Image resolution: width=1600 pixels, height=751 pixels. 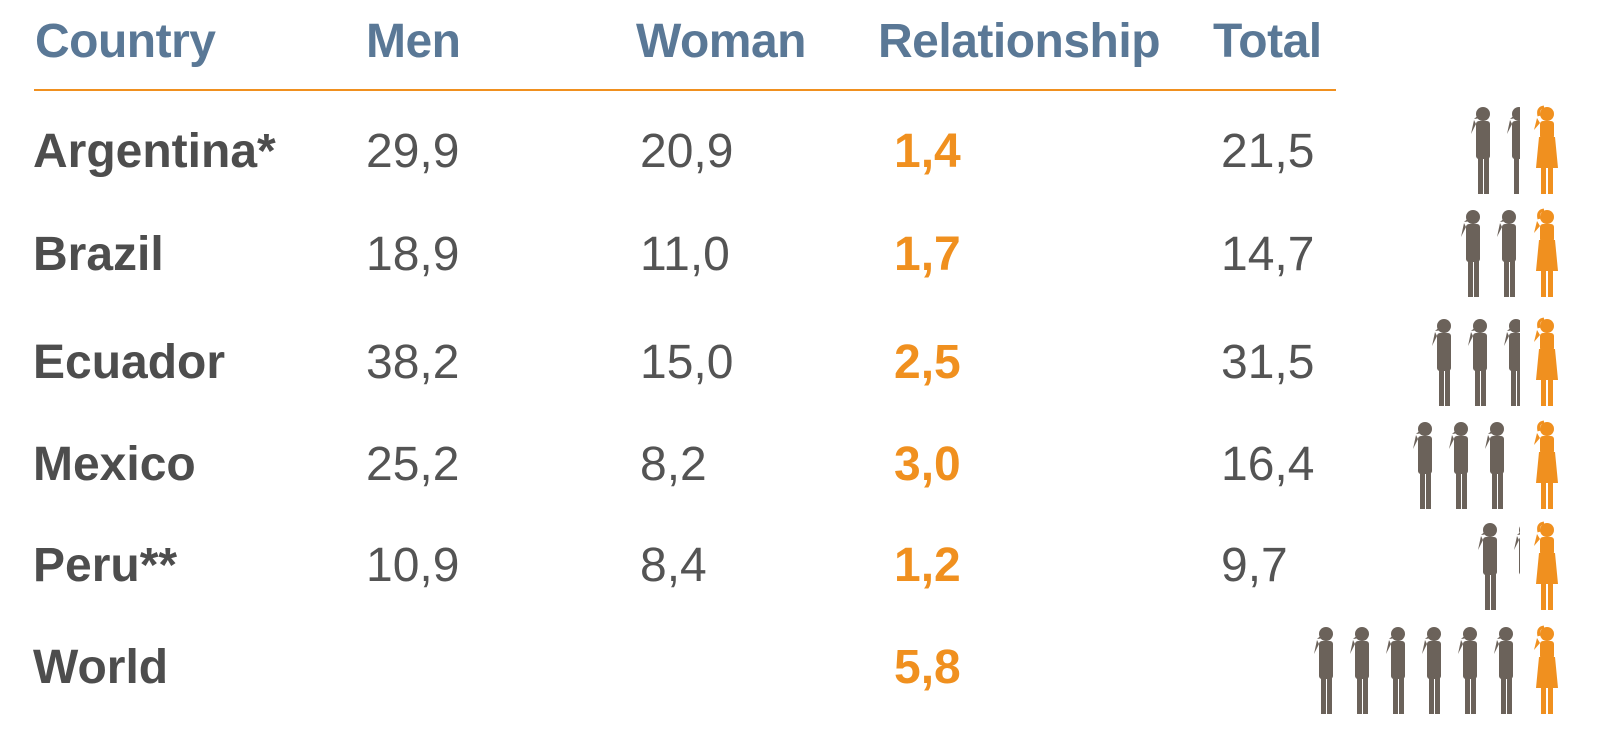 I want to click on men-cell: 25,2, so click(x=413, y=464).